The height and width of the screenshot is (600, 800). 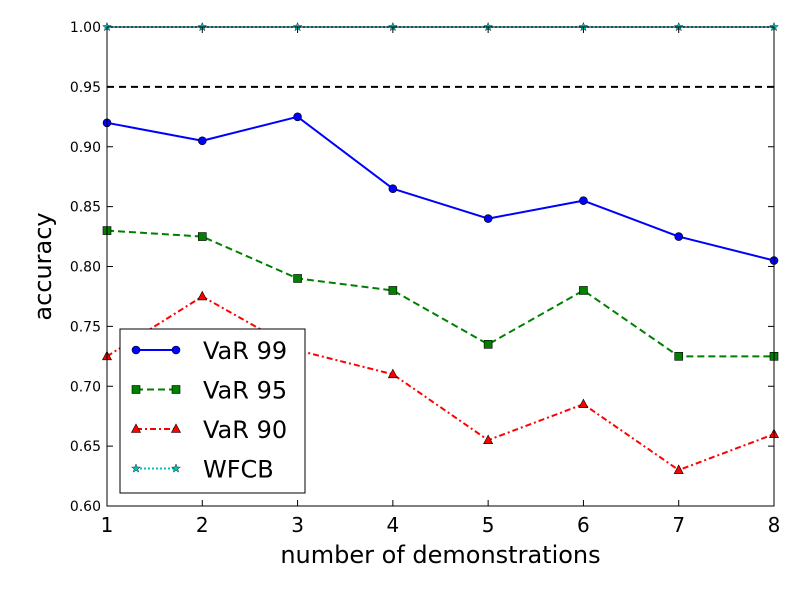 I want to click on legend-item-var-90: VaR 90, so click(x=209, y=430).